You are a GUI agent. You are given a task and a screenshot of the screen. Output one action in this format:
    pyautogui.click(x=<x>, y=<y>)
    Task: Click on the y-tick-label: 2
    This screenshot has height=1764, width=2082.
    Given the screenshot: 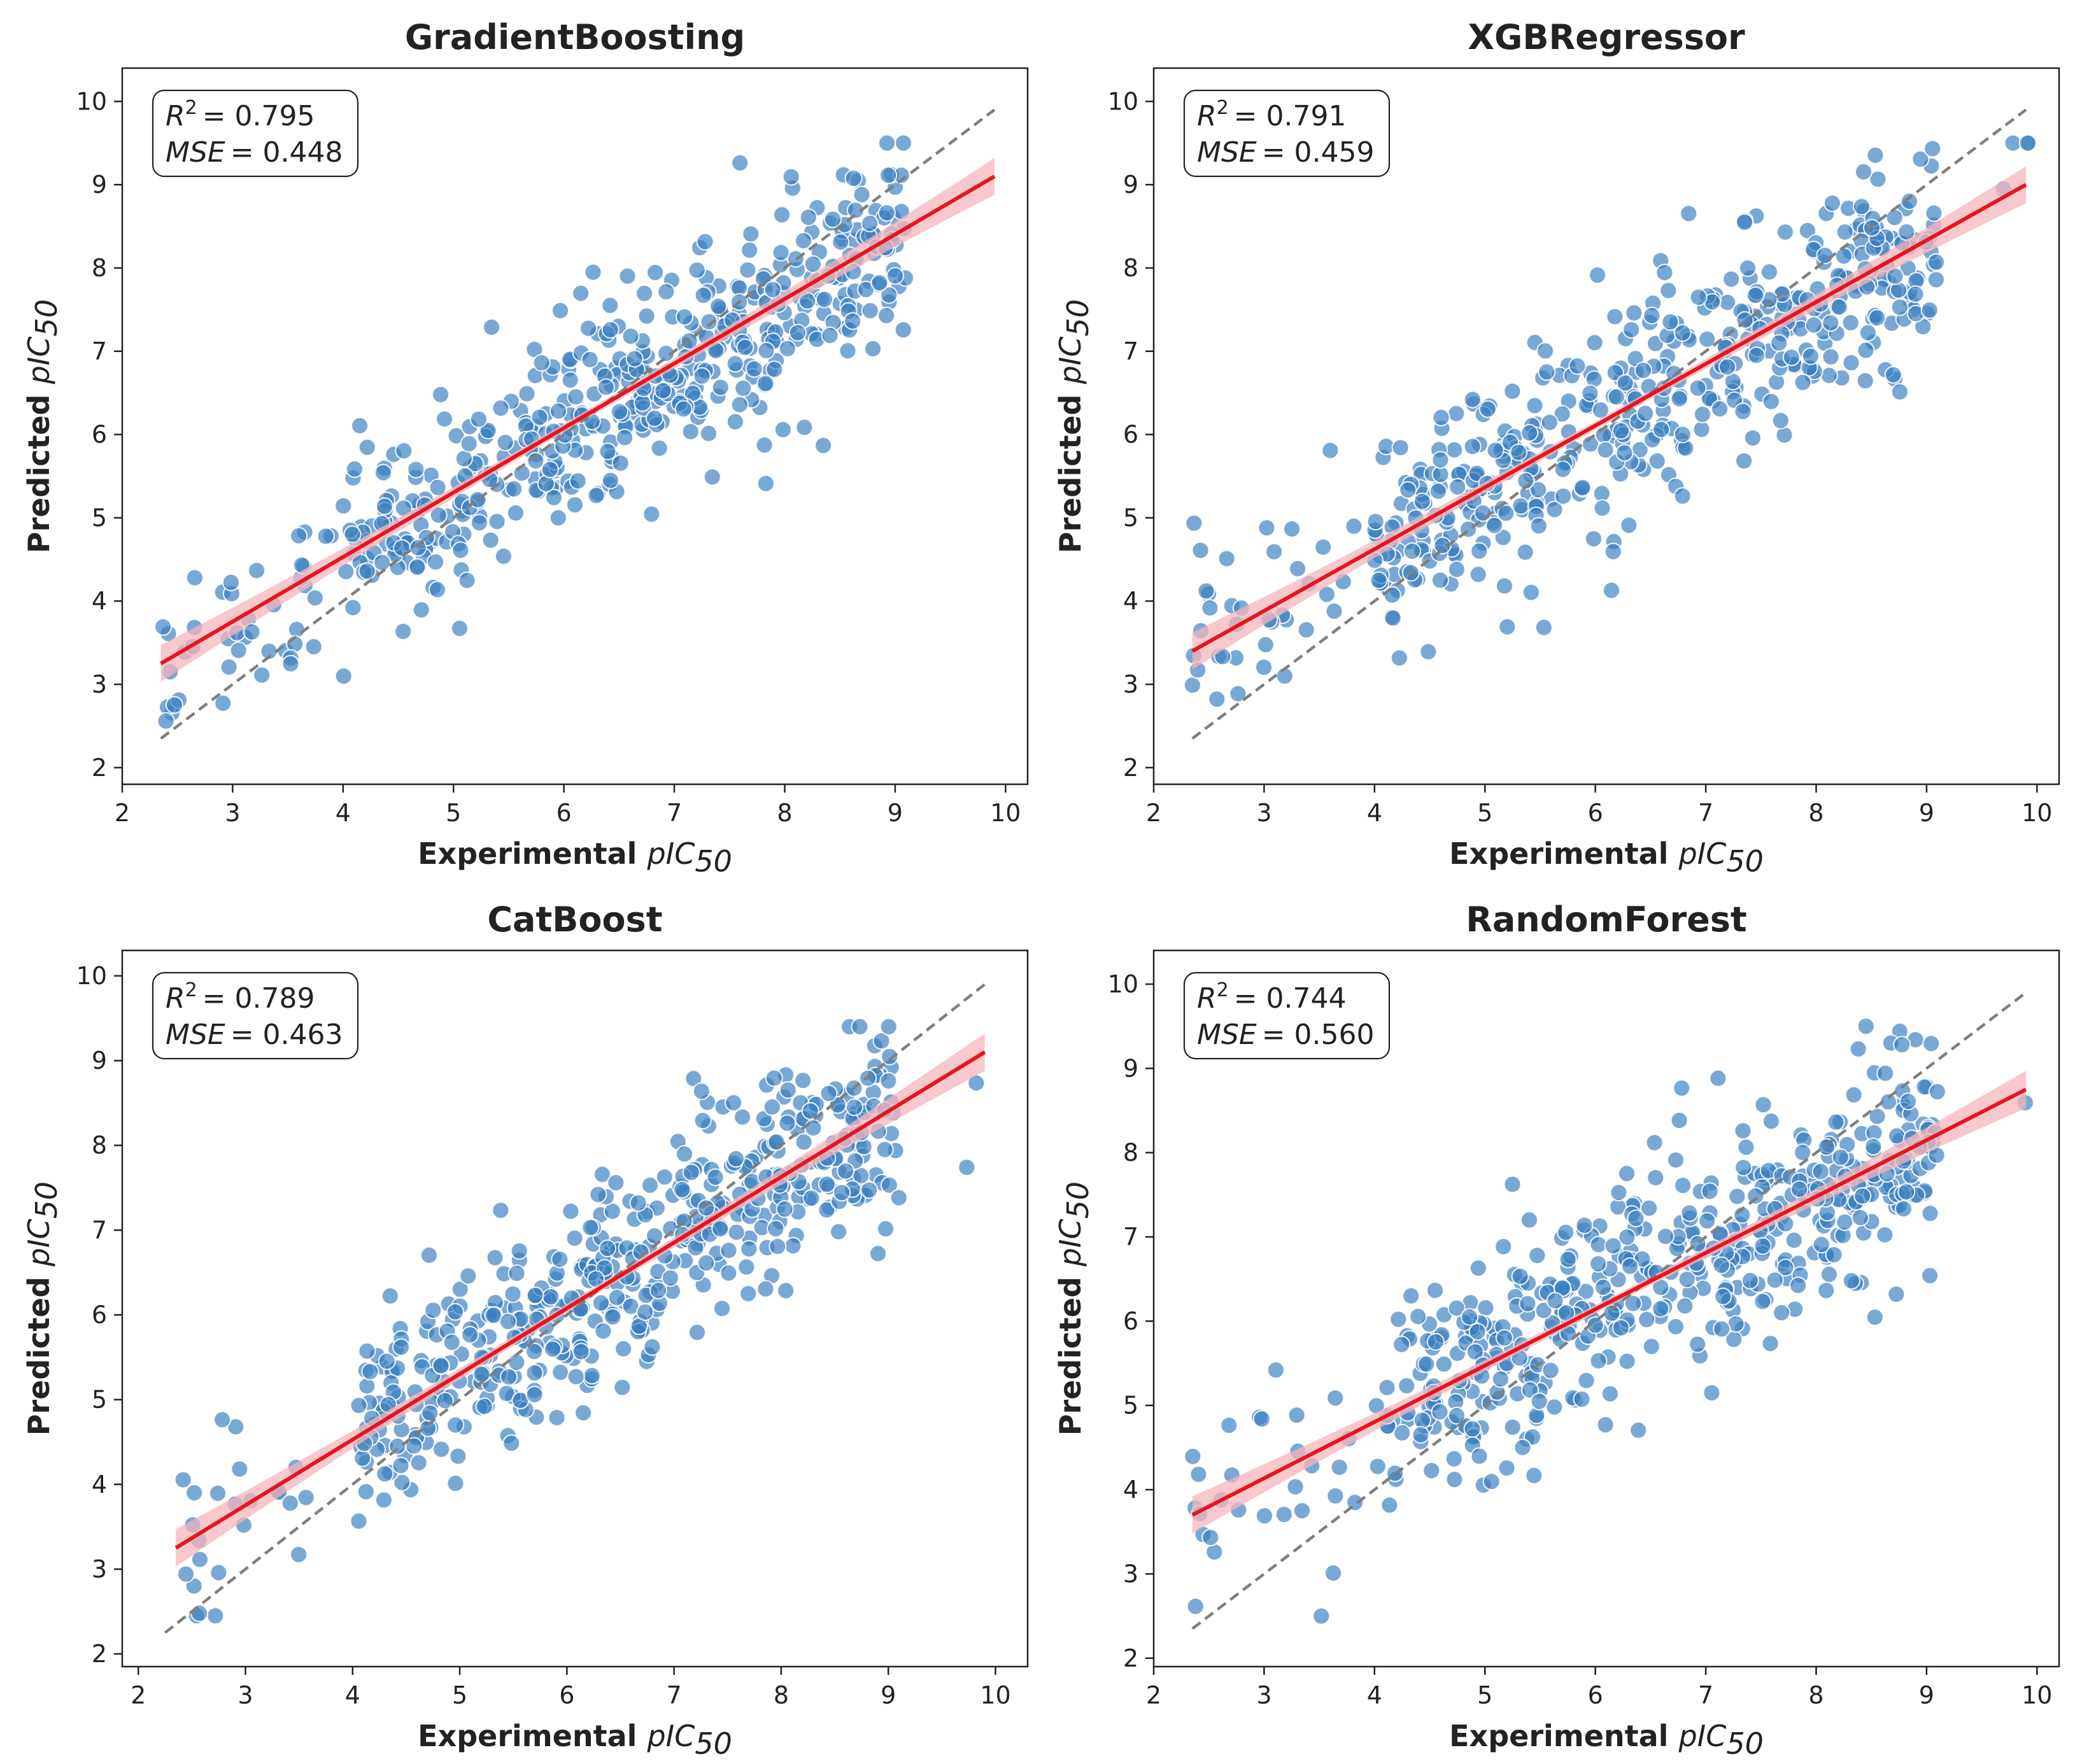 What is the action you would take?
    pyautogui.click(x=1130, y=768)
    